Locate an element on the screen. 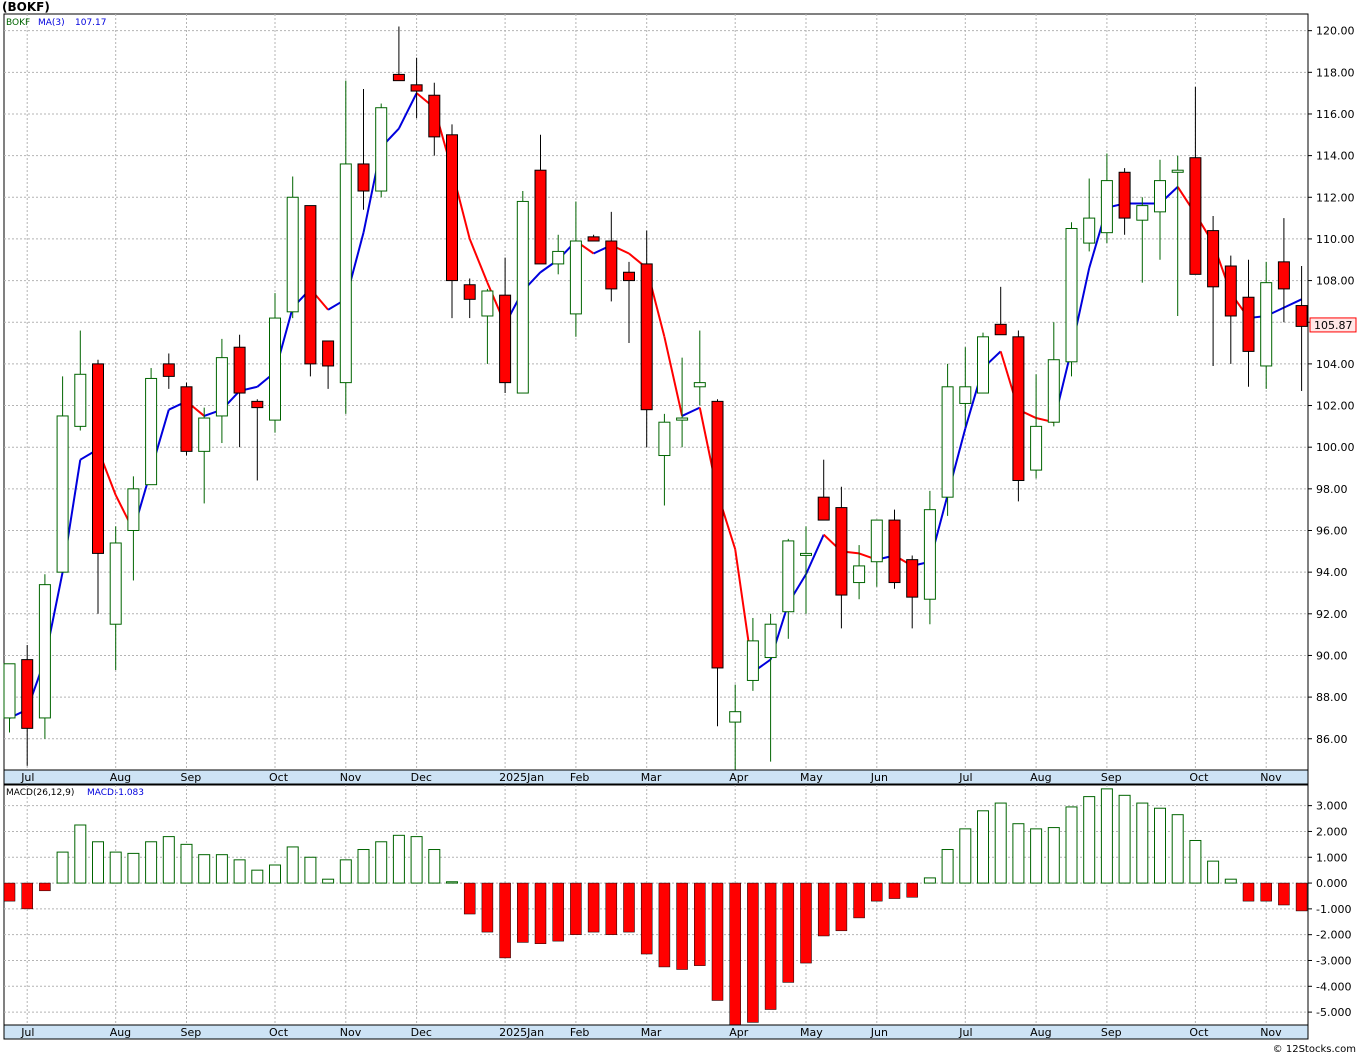  last-price-box is located at coordinates (1333, 325).